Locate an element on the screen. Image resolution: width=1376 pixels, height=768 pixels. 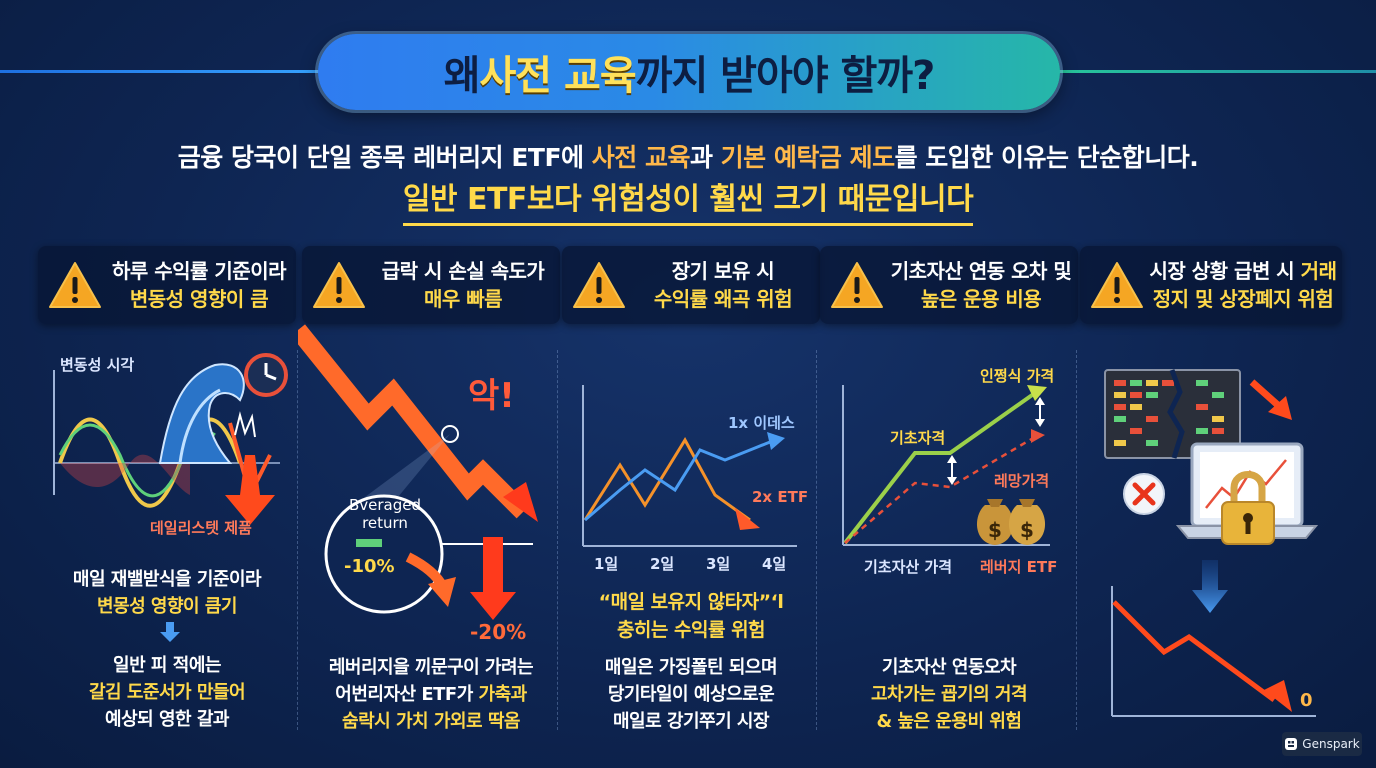
nav-price-label: 인쩡식 가격 is located at coordinates (1017, 376).